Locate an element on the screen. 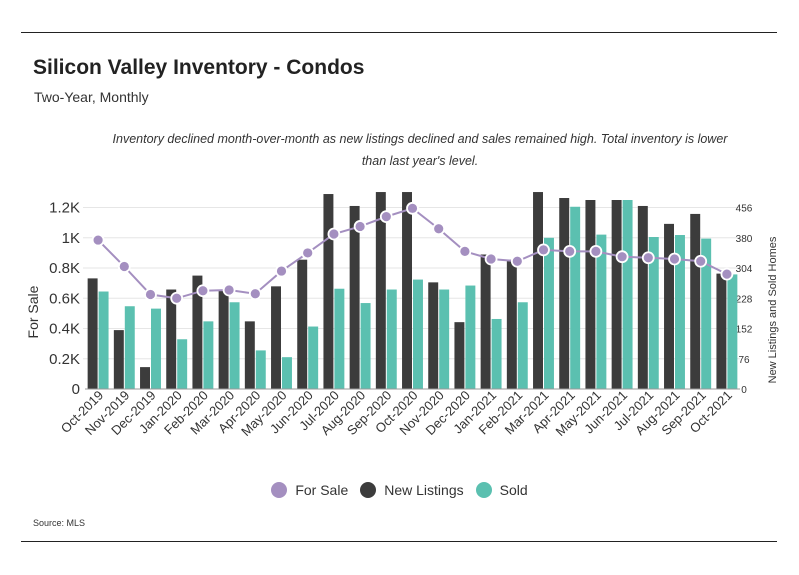  right-tick-label: 76 is located at coordinates (744, 360).